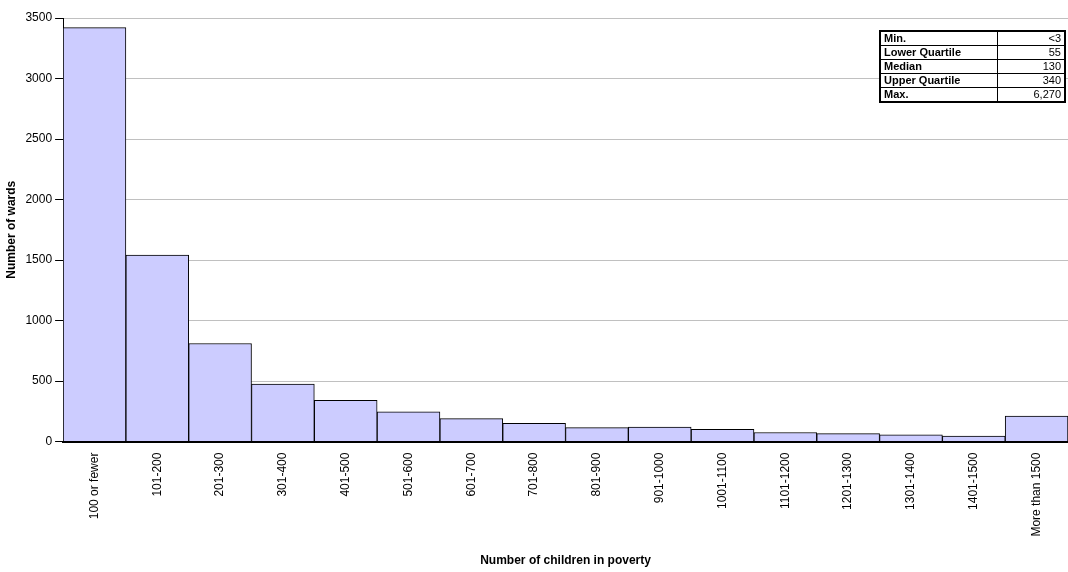 The width and height of the screenshot is (1068, 572). I want to click on annotation: Lower Quartile, so click(939, 52).